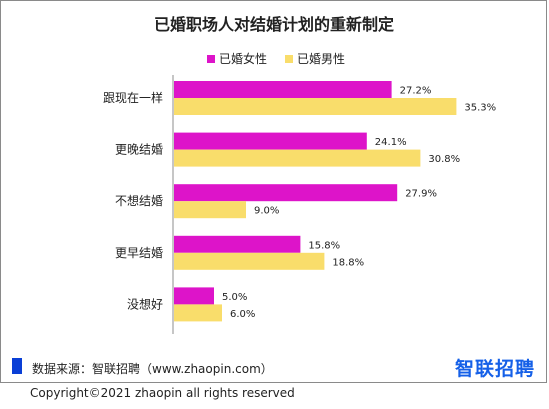 Image resolution: width=549 pixels, height=409 pixels. I want to click on bar-value-label: 27.2%, so click(416, 91).